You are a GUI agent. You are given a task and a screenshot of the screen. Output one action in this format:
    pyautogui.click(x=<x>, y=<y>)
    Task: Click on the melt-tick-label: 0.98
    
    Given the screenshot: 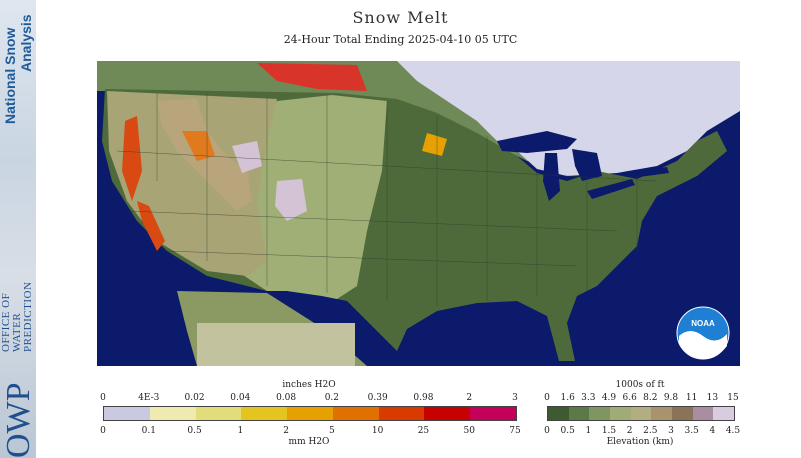 What is the action you would take?
    pyautogui.click(x=423, y=398)
    